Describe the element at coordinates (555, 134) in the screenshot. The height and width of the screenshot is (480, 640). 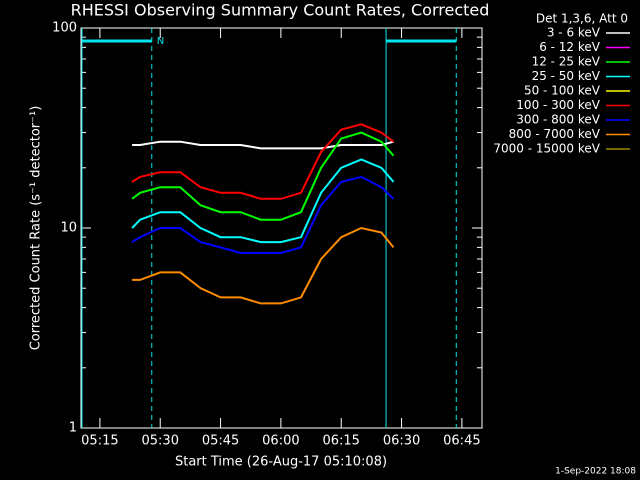
I see `legend-label: 800 - 7000 keV` at that location.